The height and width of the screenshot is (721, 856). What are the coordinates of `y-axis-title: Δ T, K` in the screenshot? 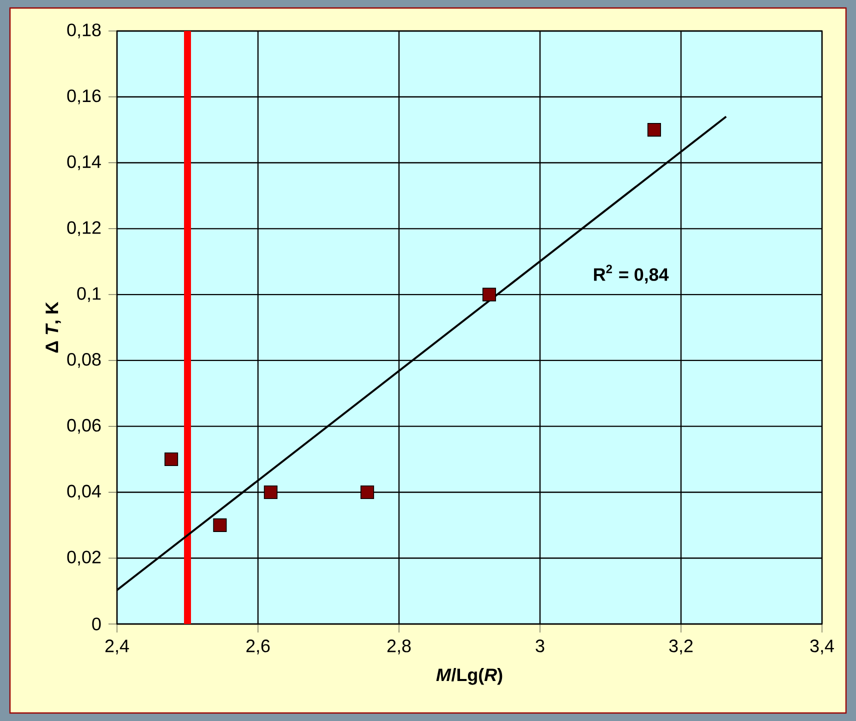 It's located at (53, 327).